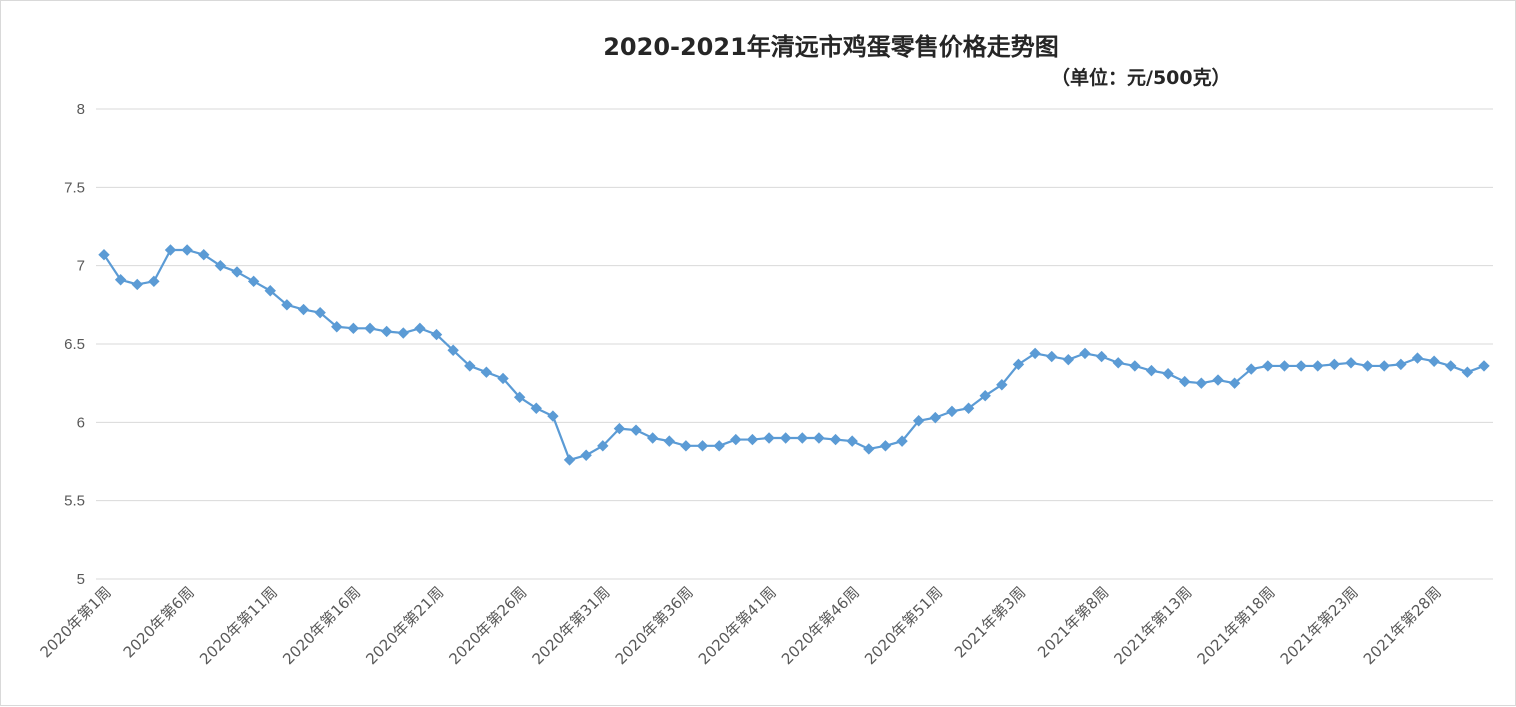 The height and width of the screenshot is (707, 1516). What do you see at coordinates (571, 625) in the screenshot?
I see `x-tick-label: 2020年第31周` at bounding box center [571, 625].